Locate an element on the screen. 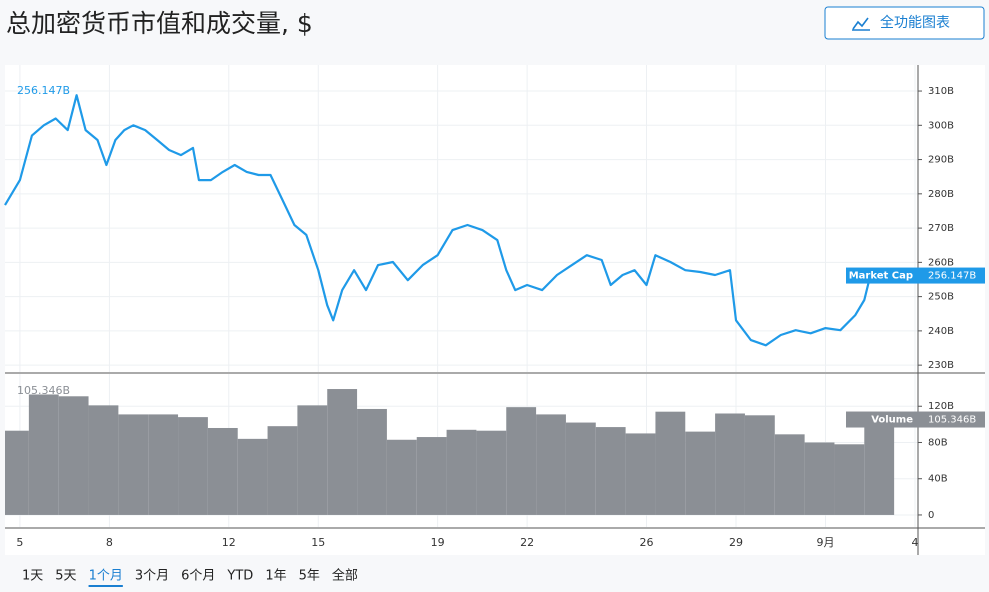 The image size is (989, 592). y-tick-label: 270B is located at coordinates (941, 228).